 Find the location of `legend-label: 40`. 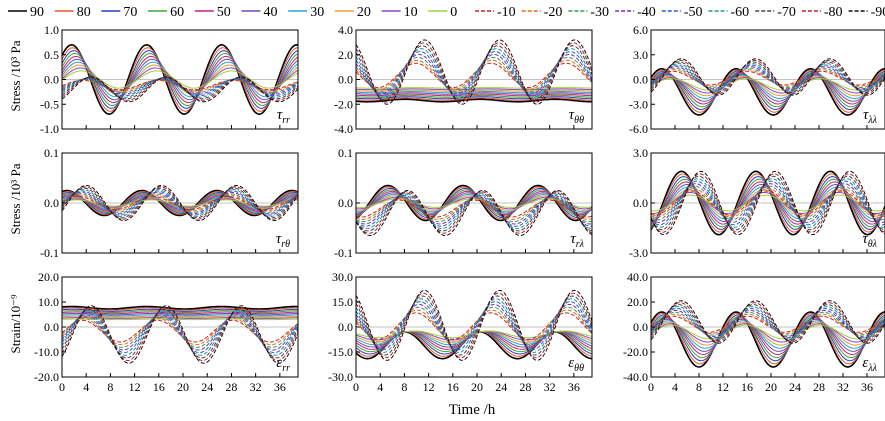

legend-label: 40 is located at coordinates (271, 12).